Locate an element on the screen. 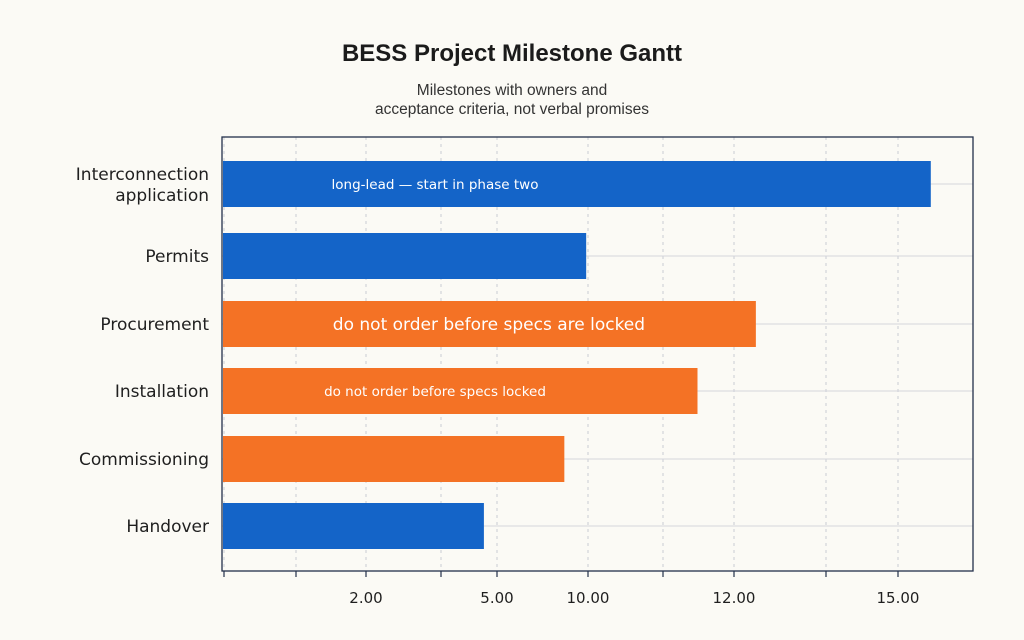 The height and width of the screenshot is (640, 1024). category-label: Handover is located at coordinates (167, 527).